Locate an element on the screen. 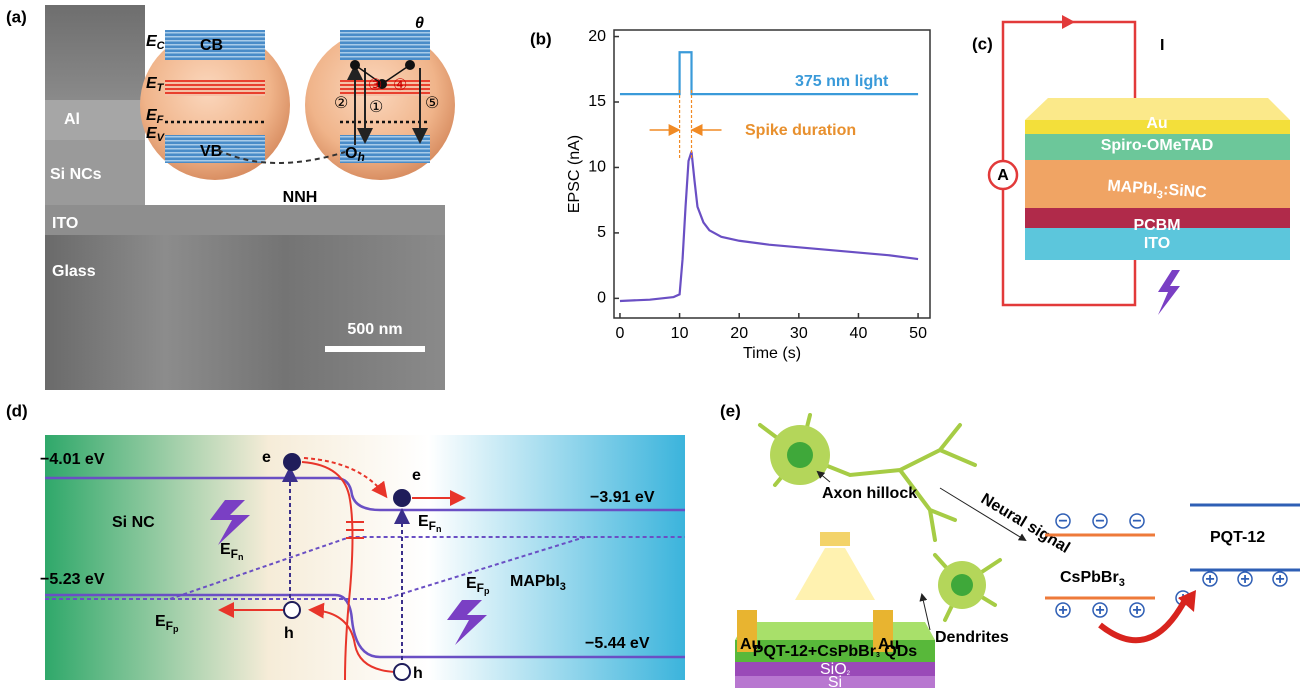 Image resolution: width=1304 pixels, height=688 pixels. charge-sign: + is located at coordinates (1136, 610).